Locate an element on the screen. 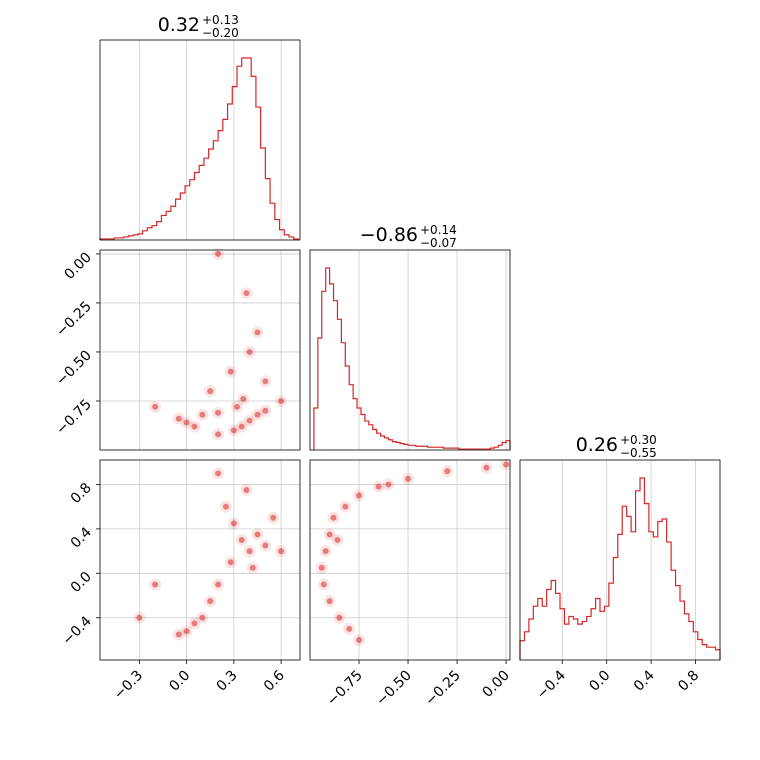 The width and height of the screenshot is (760, 760). histogram-p2 is located at coordinates (620, 568).